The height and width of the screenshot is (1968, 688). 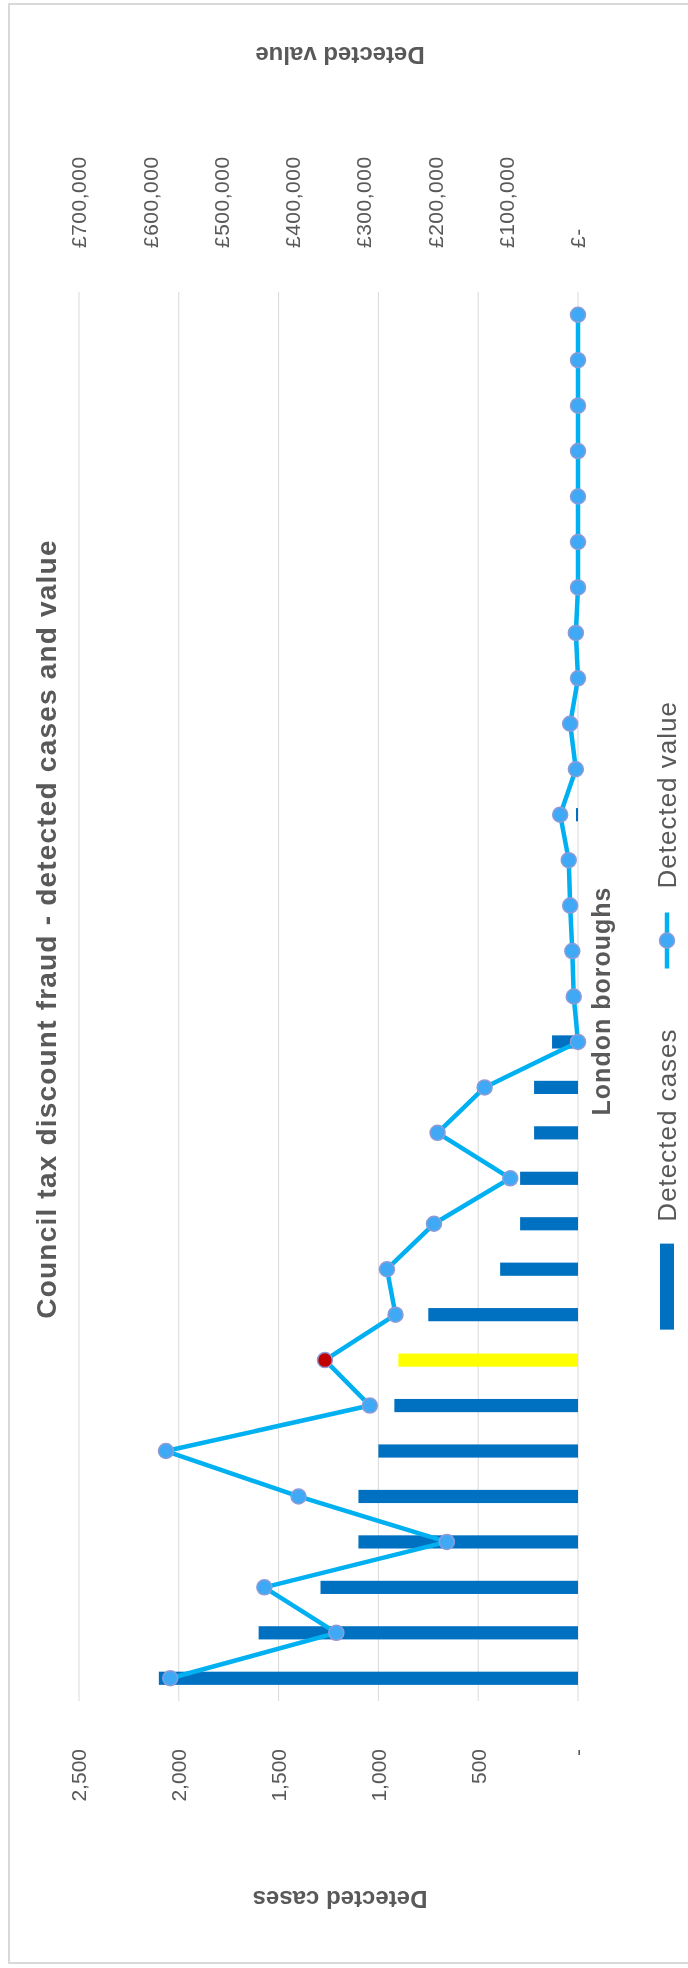 What do you see at coordinates (364, 202) in the screenshot?
I see `x2-tick-label: £300,000` at bounding box center [364, 202].